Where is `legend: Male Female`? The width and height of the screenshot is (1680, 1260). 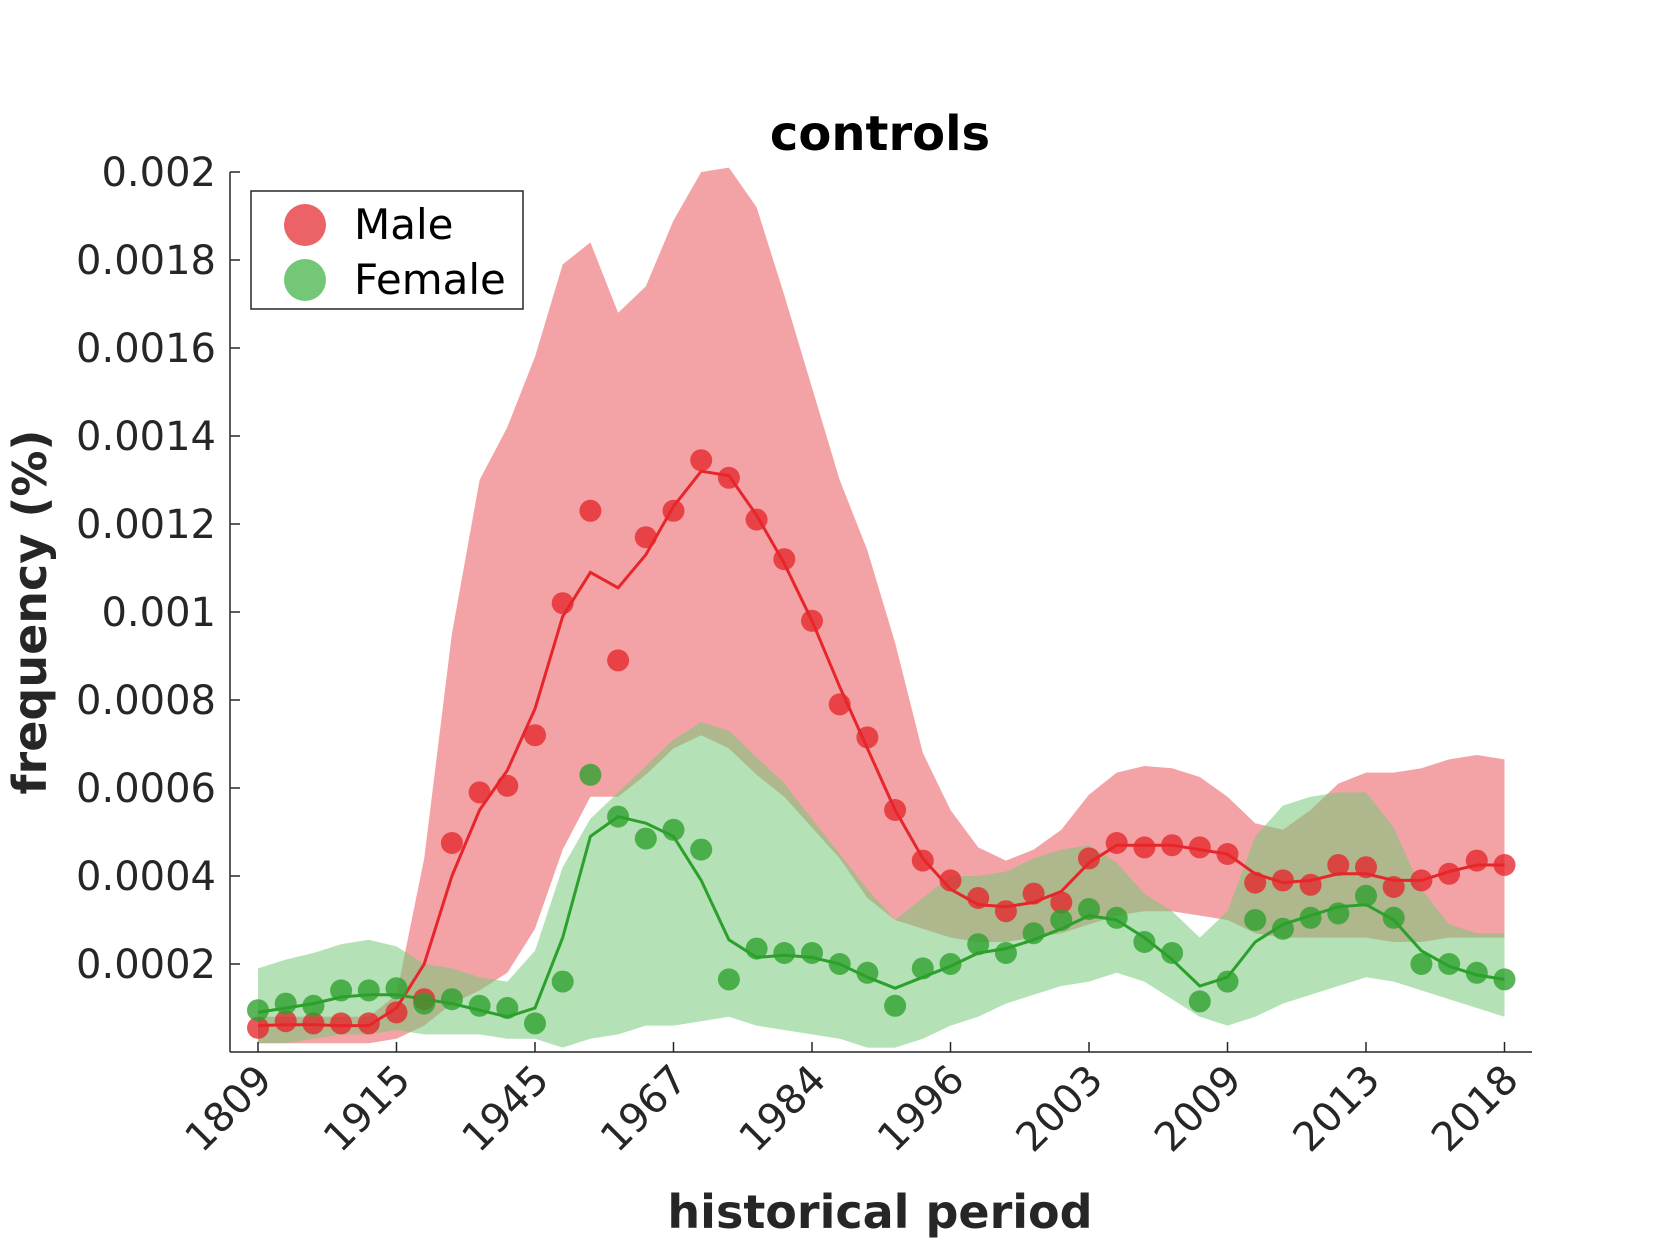 legend: Male Female is located at coordinates (387, 250).